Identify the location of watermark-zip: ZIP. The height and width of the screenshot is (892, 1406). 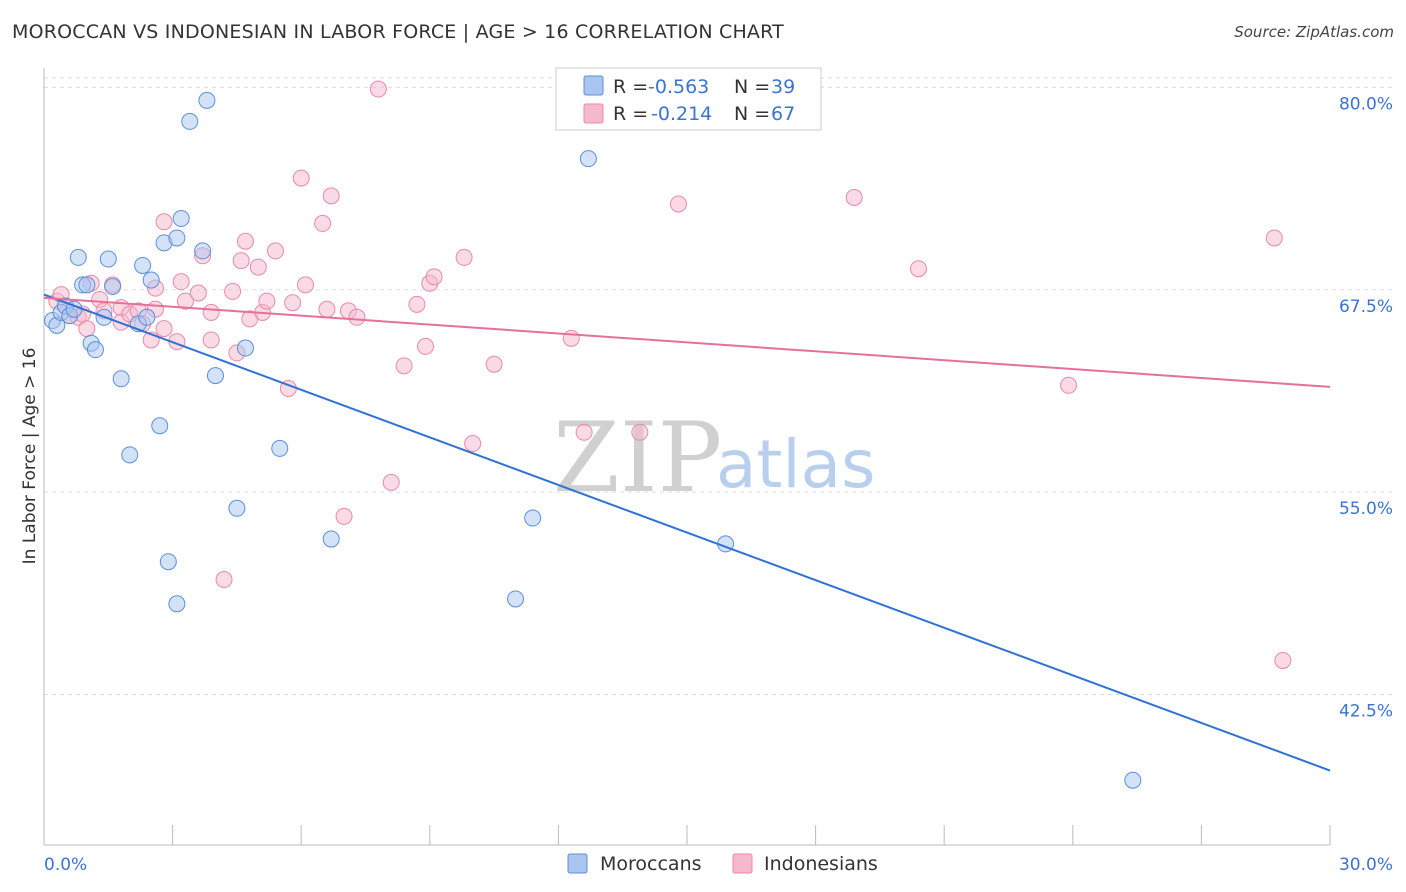
(637, 458).